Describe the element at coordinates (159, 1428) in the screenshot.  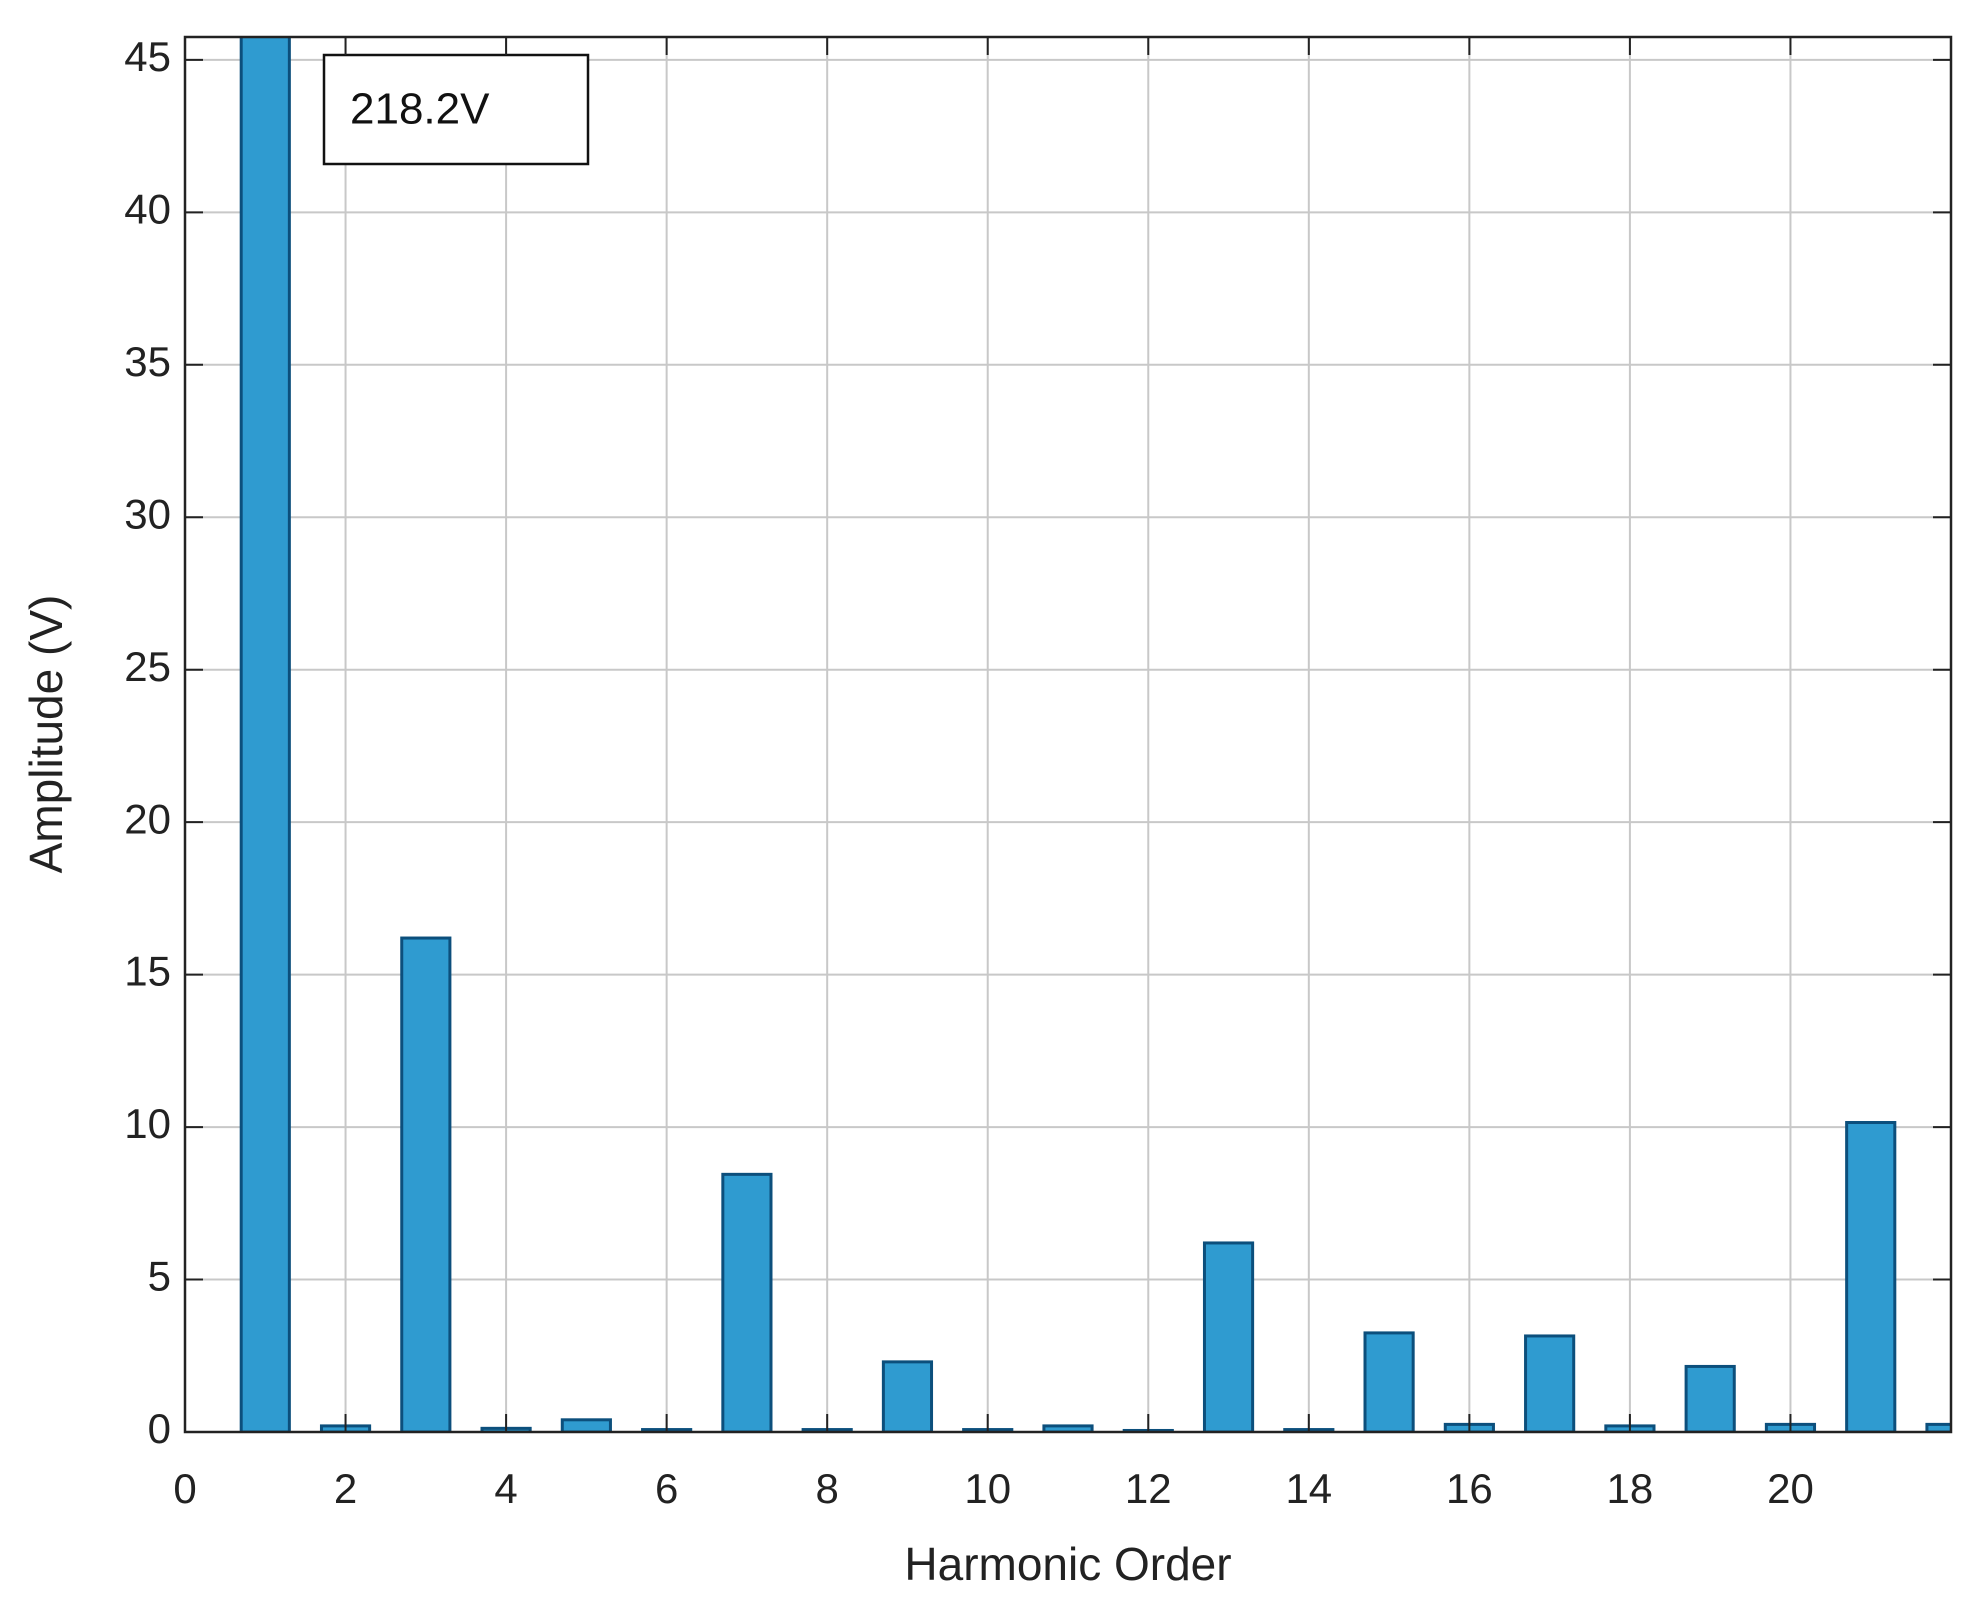
I see `y-tick-label: 0` at that location.